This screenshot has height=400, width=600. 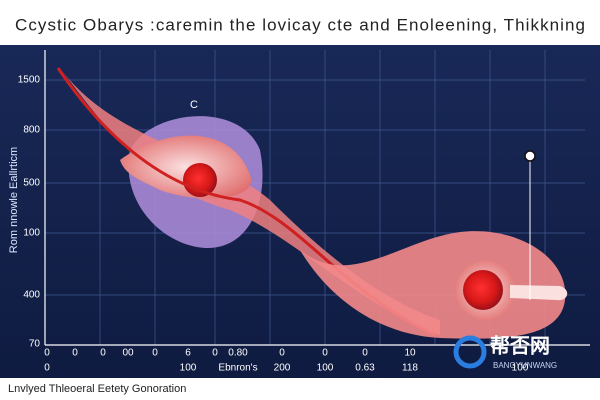 What do you see at coordinates (237, 368) in the screenshot?
I see `x-tick-label: Ebnron's` at bounding box center [237, 368].